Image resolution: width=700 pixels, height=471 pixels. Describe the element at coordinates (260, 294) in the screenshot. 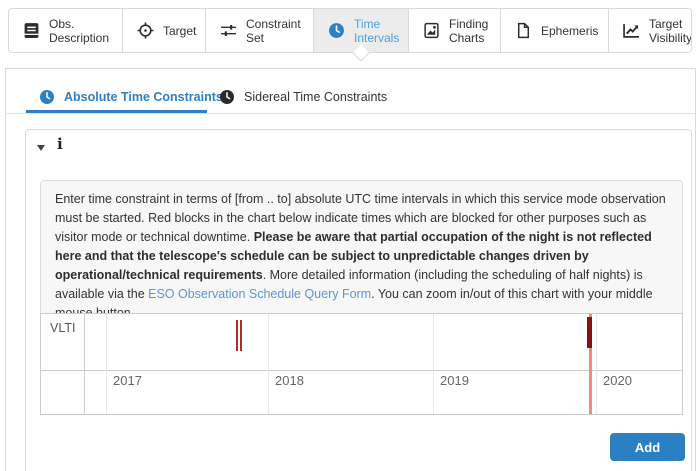

I see `eso-schedule-query-form-link: ESO Observation Schedule Query Form` at that location.